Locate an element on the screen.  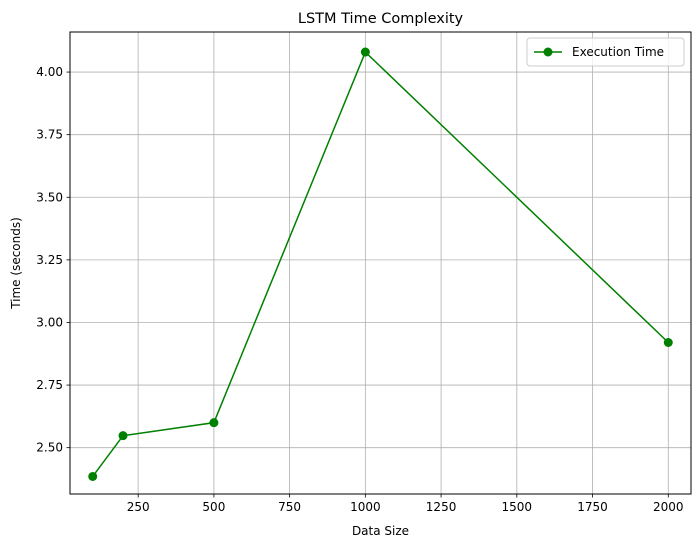
legend: Execution Time is located at coordinates (605, 52).